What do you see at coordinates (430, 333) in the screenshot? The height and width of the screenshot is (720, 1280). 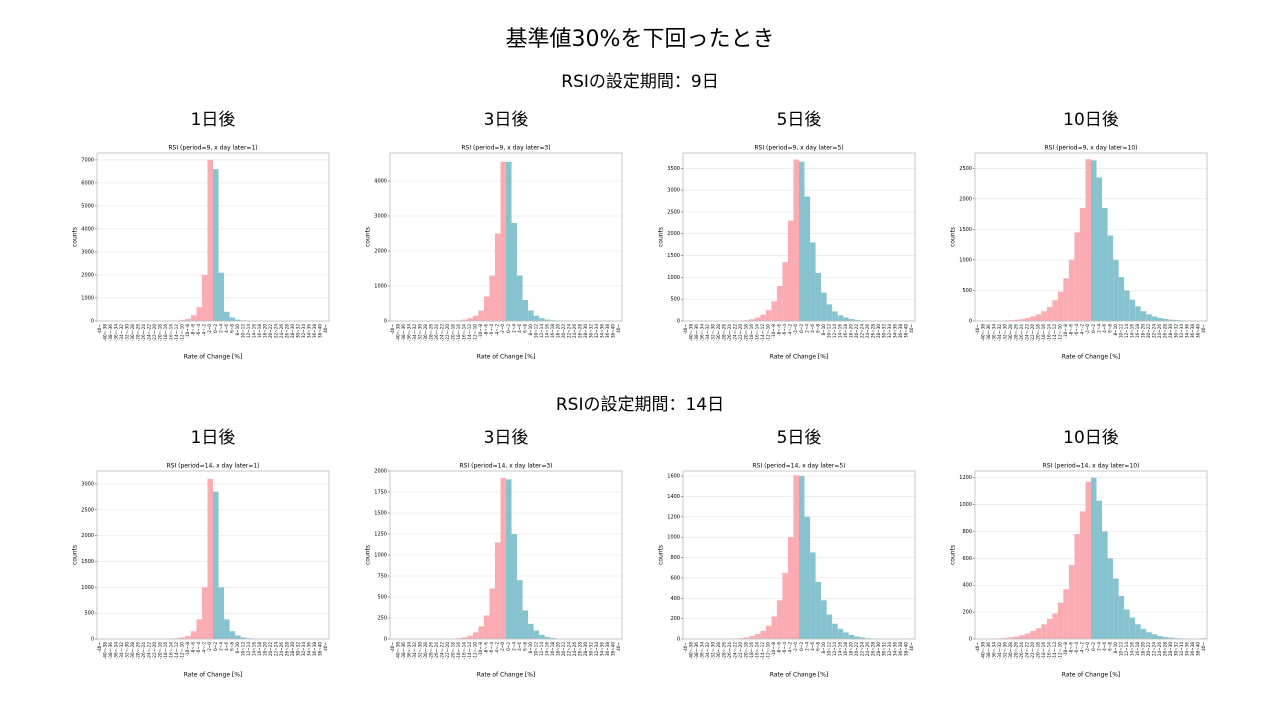 I see `x-tick-label: -28~-26` at bounding box center [430, 333].